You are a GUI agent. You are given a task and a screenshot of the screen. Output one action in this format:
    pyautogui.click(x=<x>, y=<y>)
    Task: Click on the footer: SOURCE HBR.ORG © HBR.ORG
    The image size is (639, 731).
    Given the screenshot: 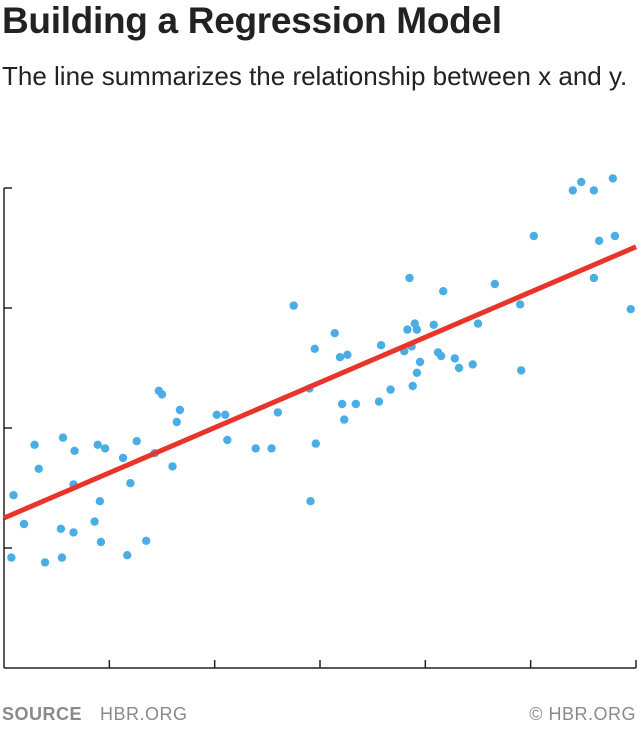 What is the action you would take?
    pyautogui.click(x=319, y=716)
    